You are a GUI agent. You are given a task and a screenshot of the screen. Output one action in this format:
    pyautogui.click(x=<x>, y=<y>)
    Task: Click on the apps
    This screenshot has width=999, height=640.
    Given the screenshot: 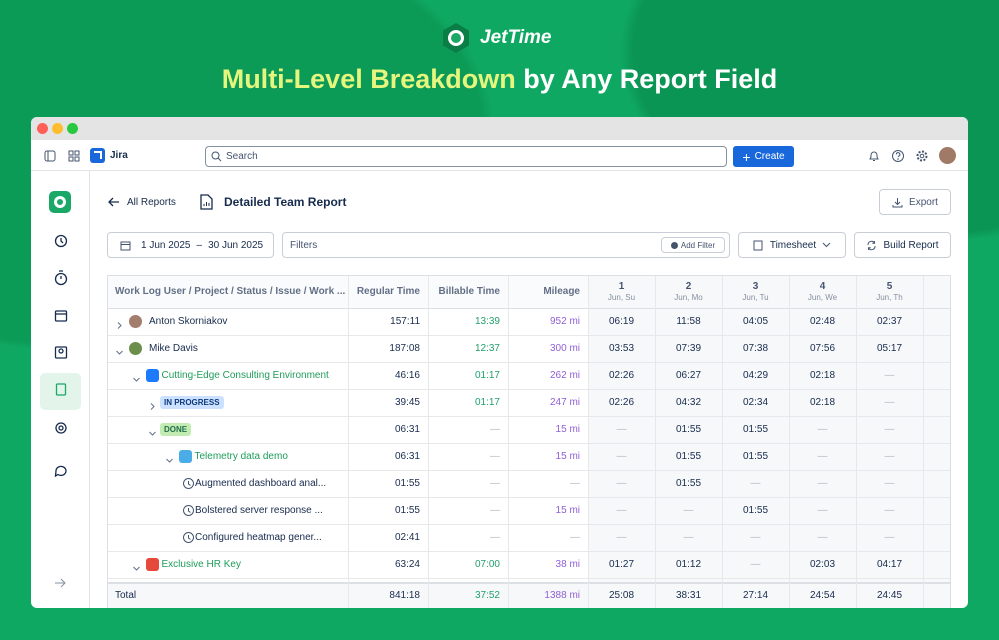 What is the action you would take?
    pyautogui.click(x=74, y=156)
    